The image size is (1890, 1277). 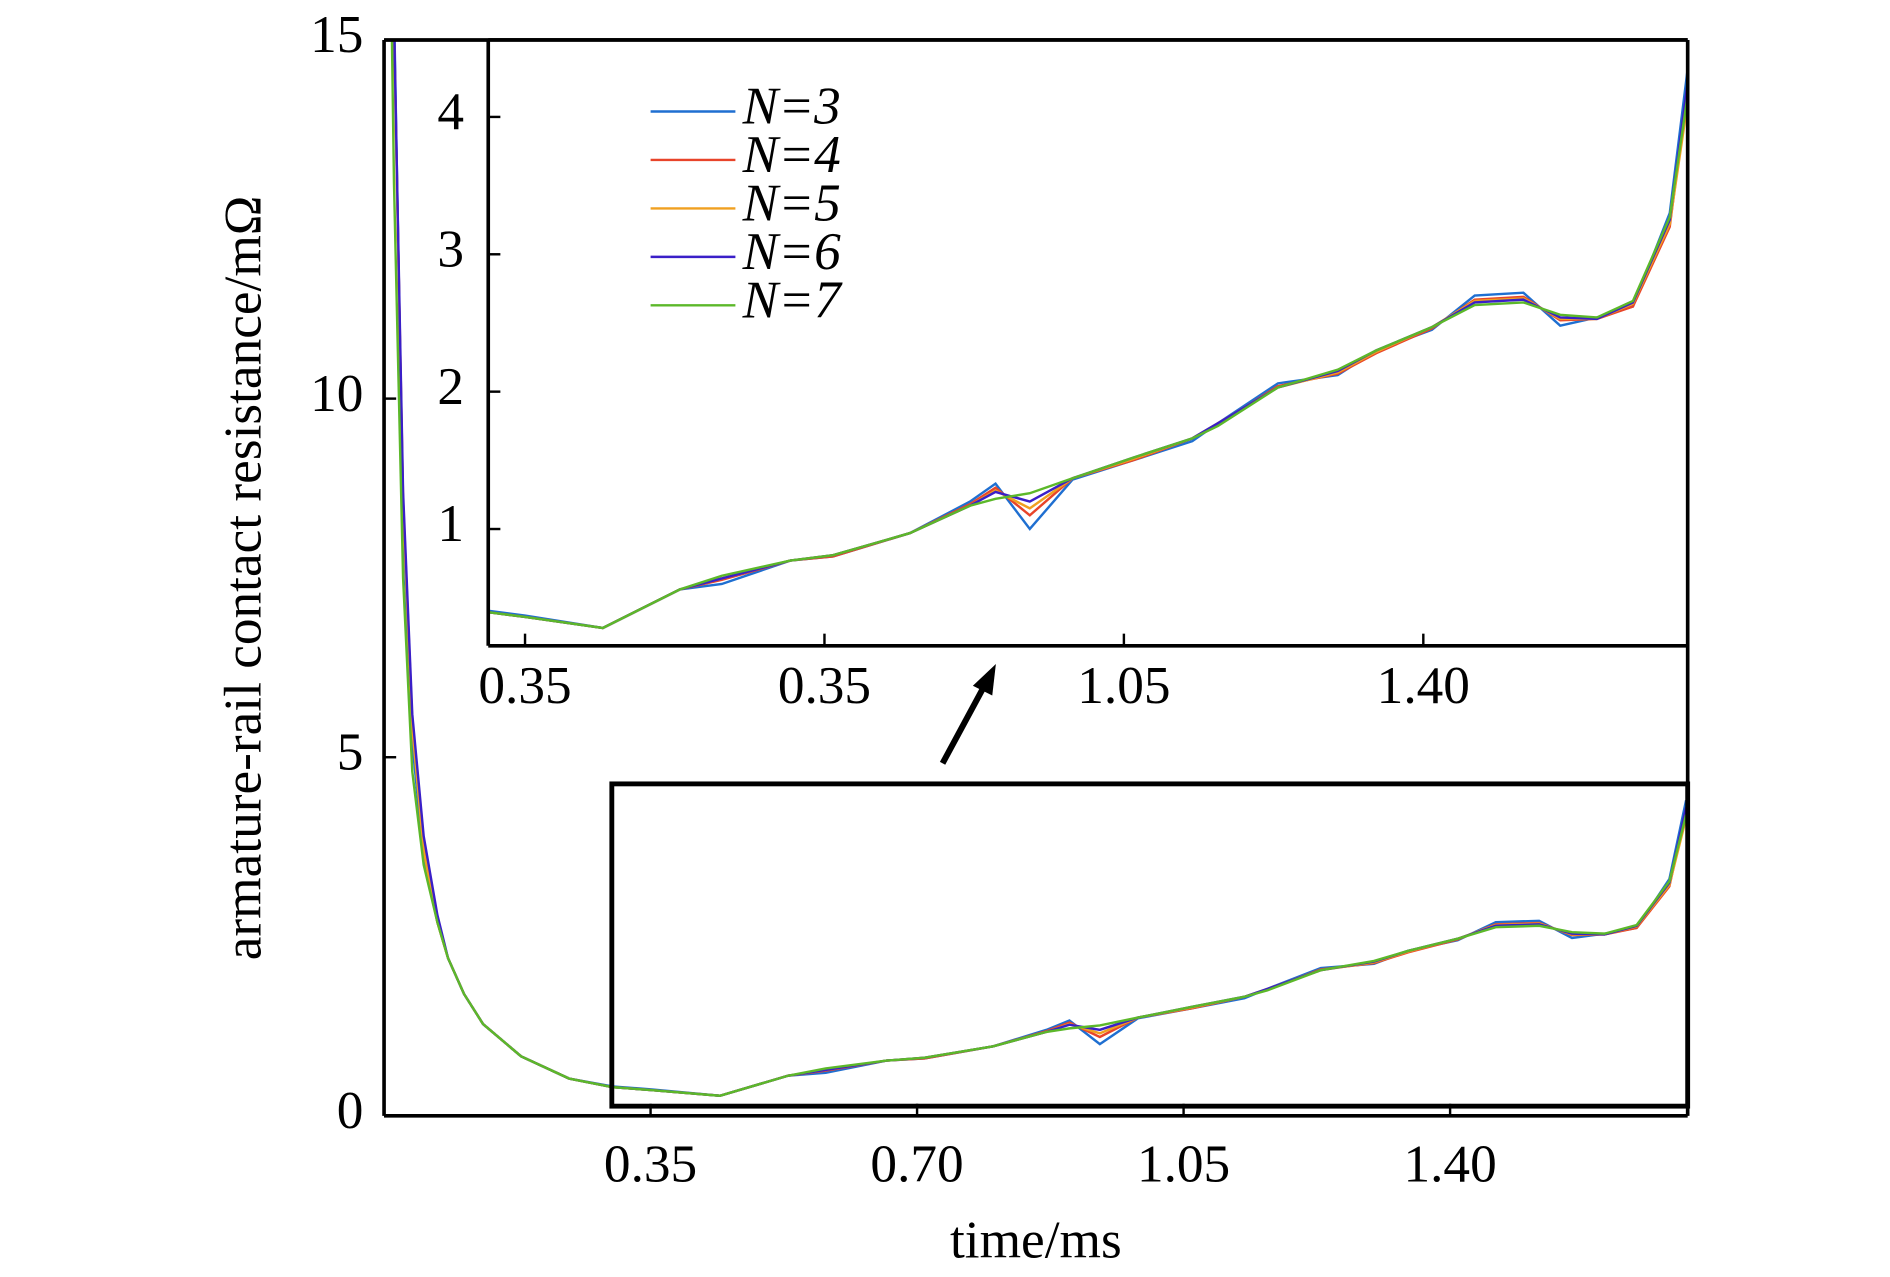 I want to click on x-tick-label: 0.70, so click(x=916, y=1163).